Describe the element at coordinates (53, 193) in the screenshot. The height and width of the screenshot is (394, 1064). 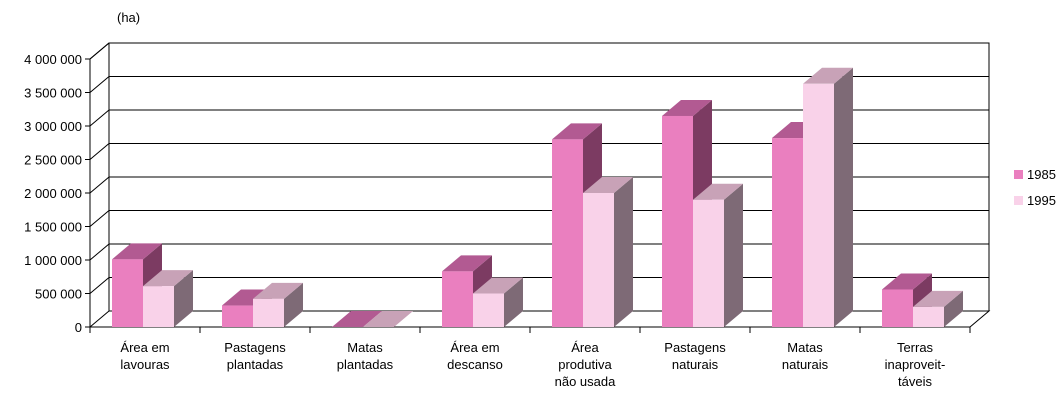
I see `y-tick-label: 2 000 000` at that location.